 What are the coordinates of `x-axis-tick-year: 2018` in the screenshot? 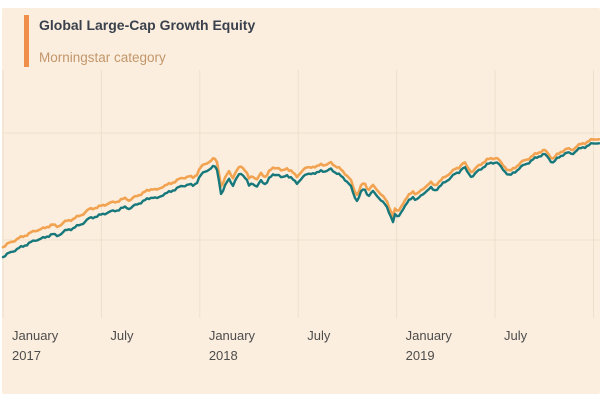 It's located at (223, 355).